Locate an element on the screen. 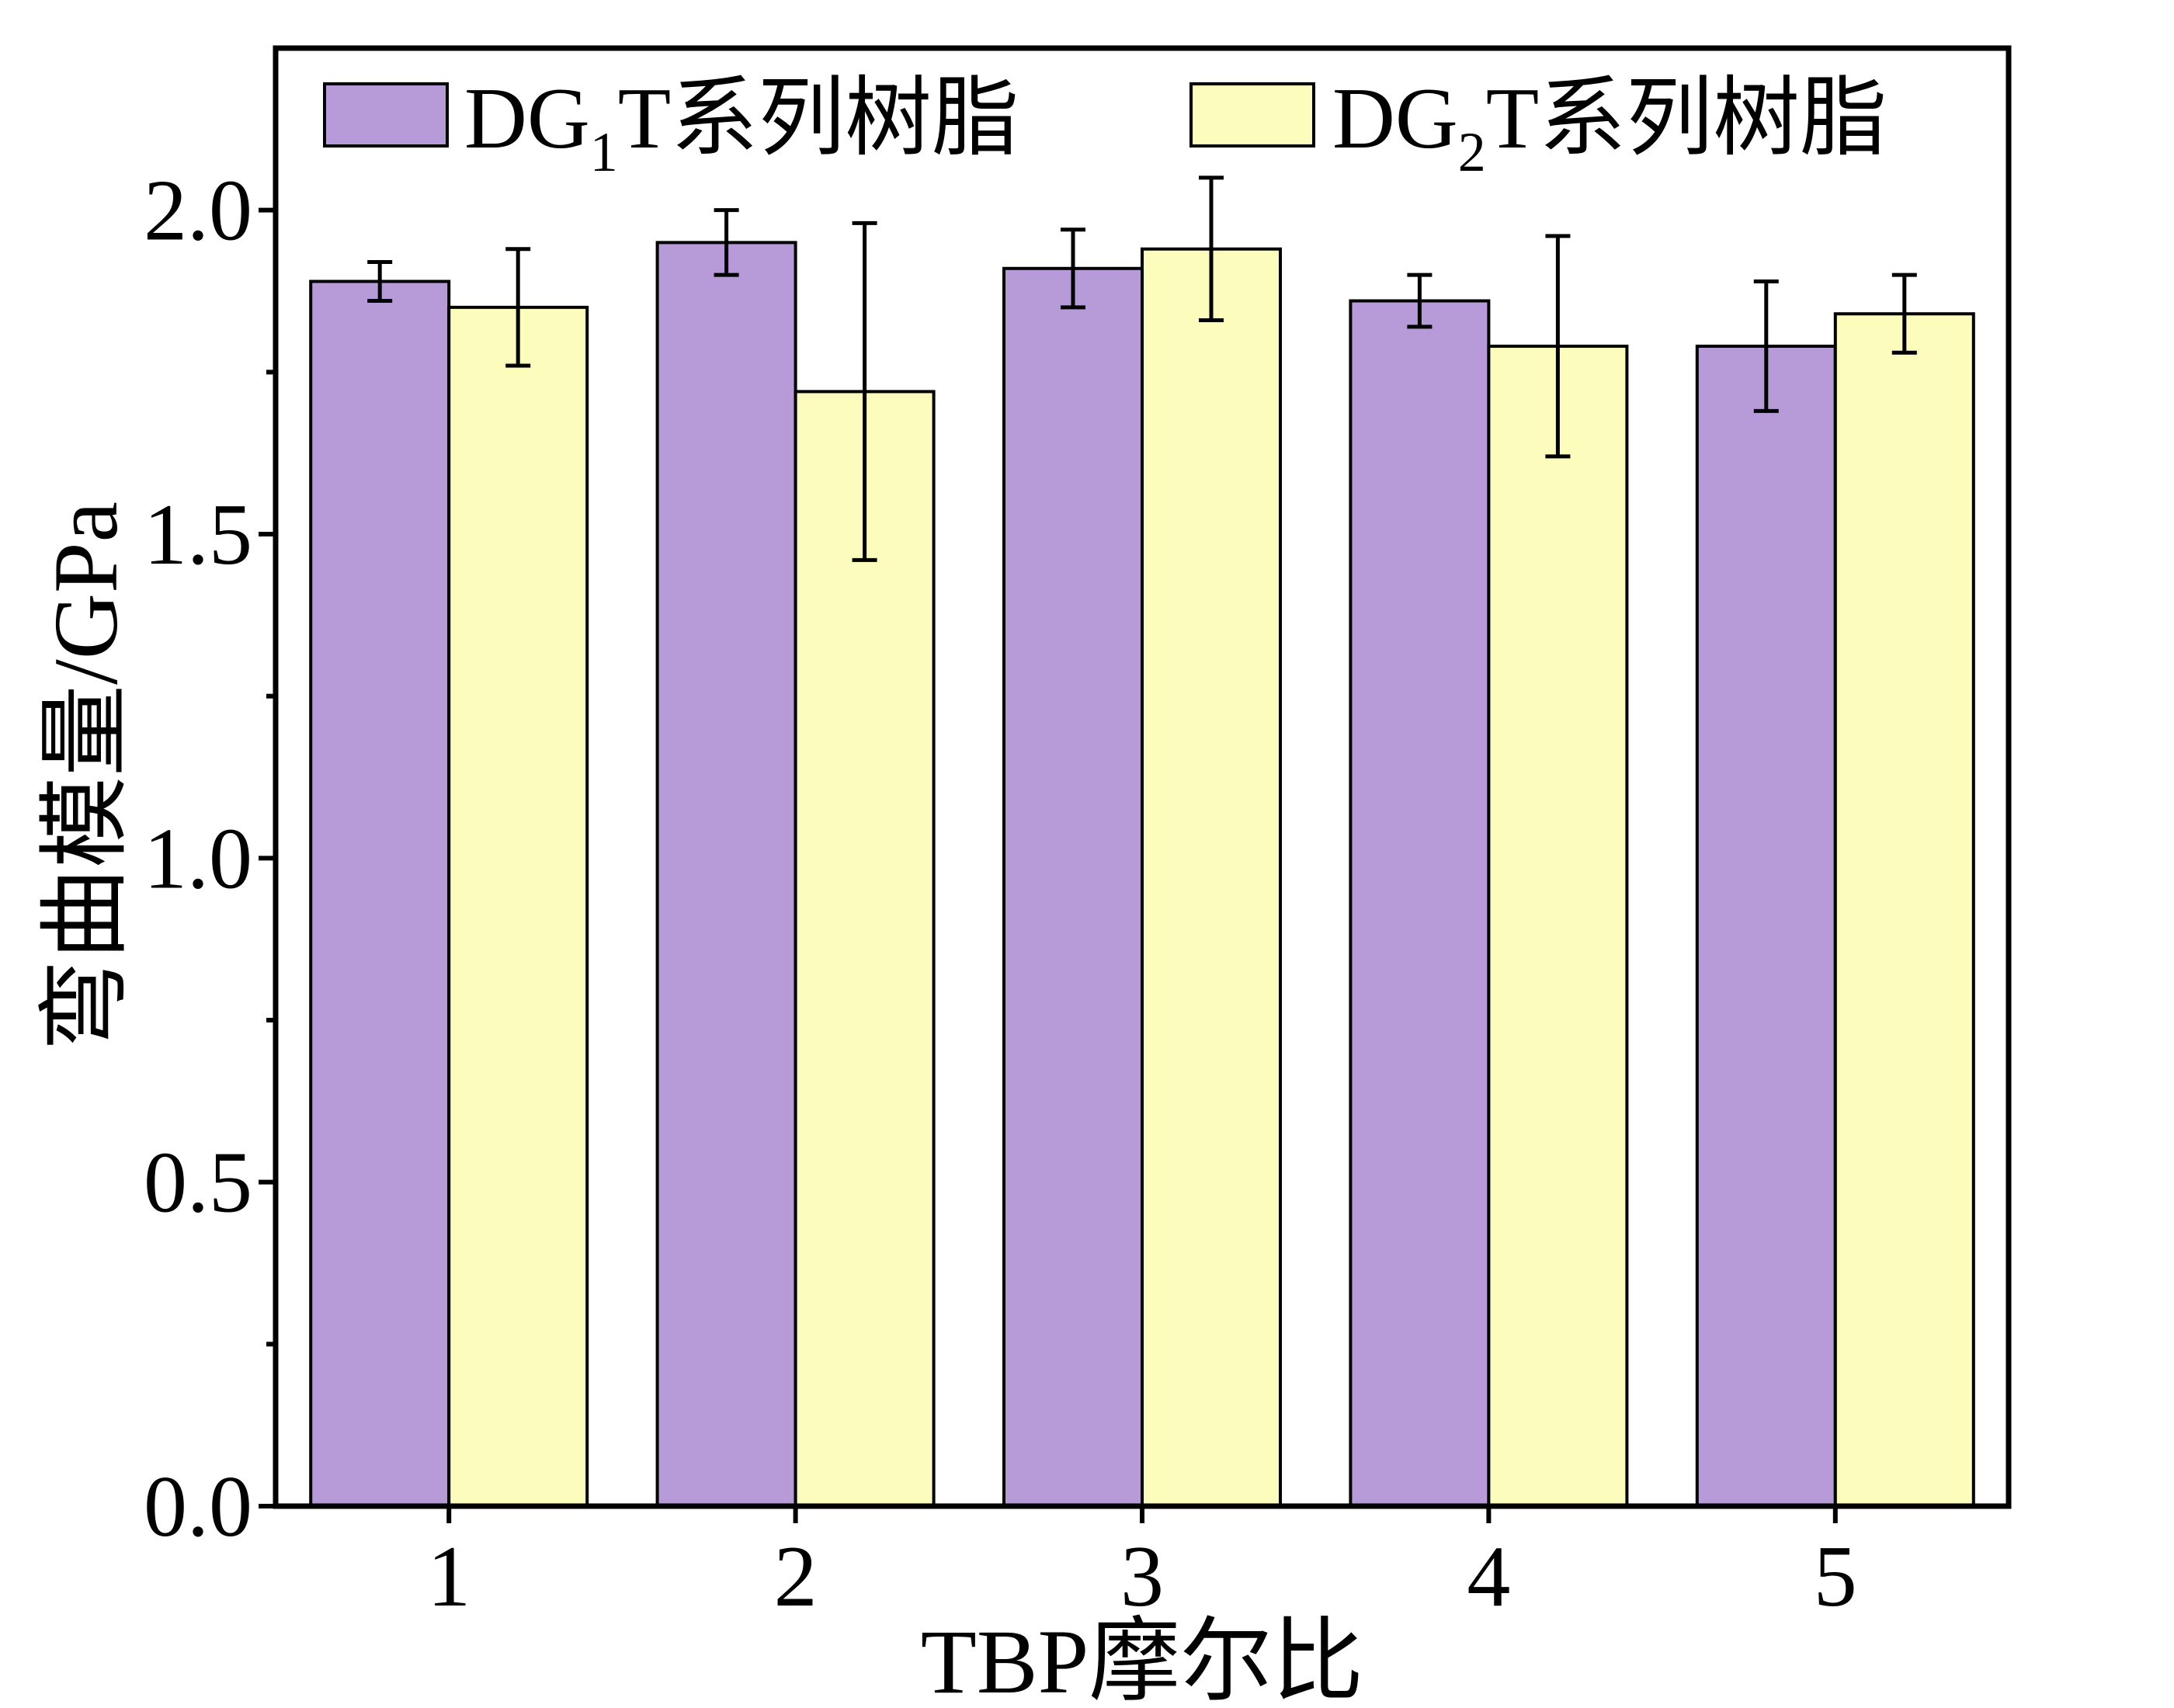 The width and height of the screenshot is (2174, 1708). legend-label-series-1-rest: T系列树脂 is located at coordinates (819, 119).